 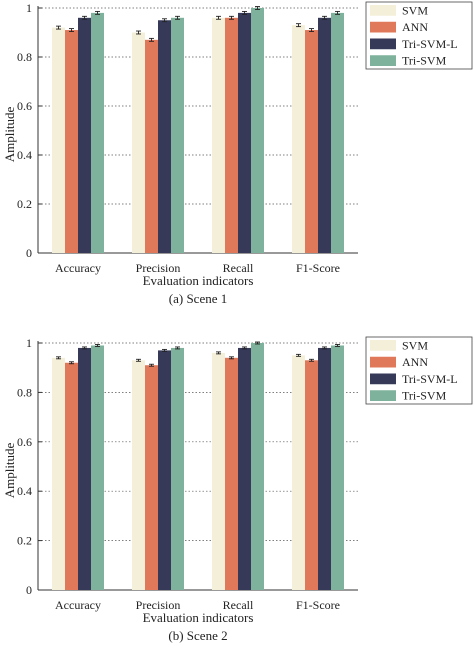 I want to click on chart-caption: (b) Scene 2, so click(x=197, y=635).